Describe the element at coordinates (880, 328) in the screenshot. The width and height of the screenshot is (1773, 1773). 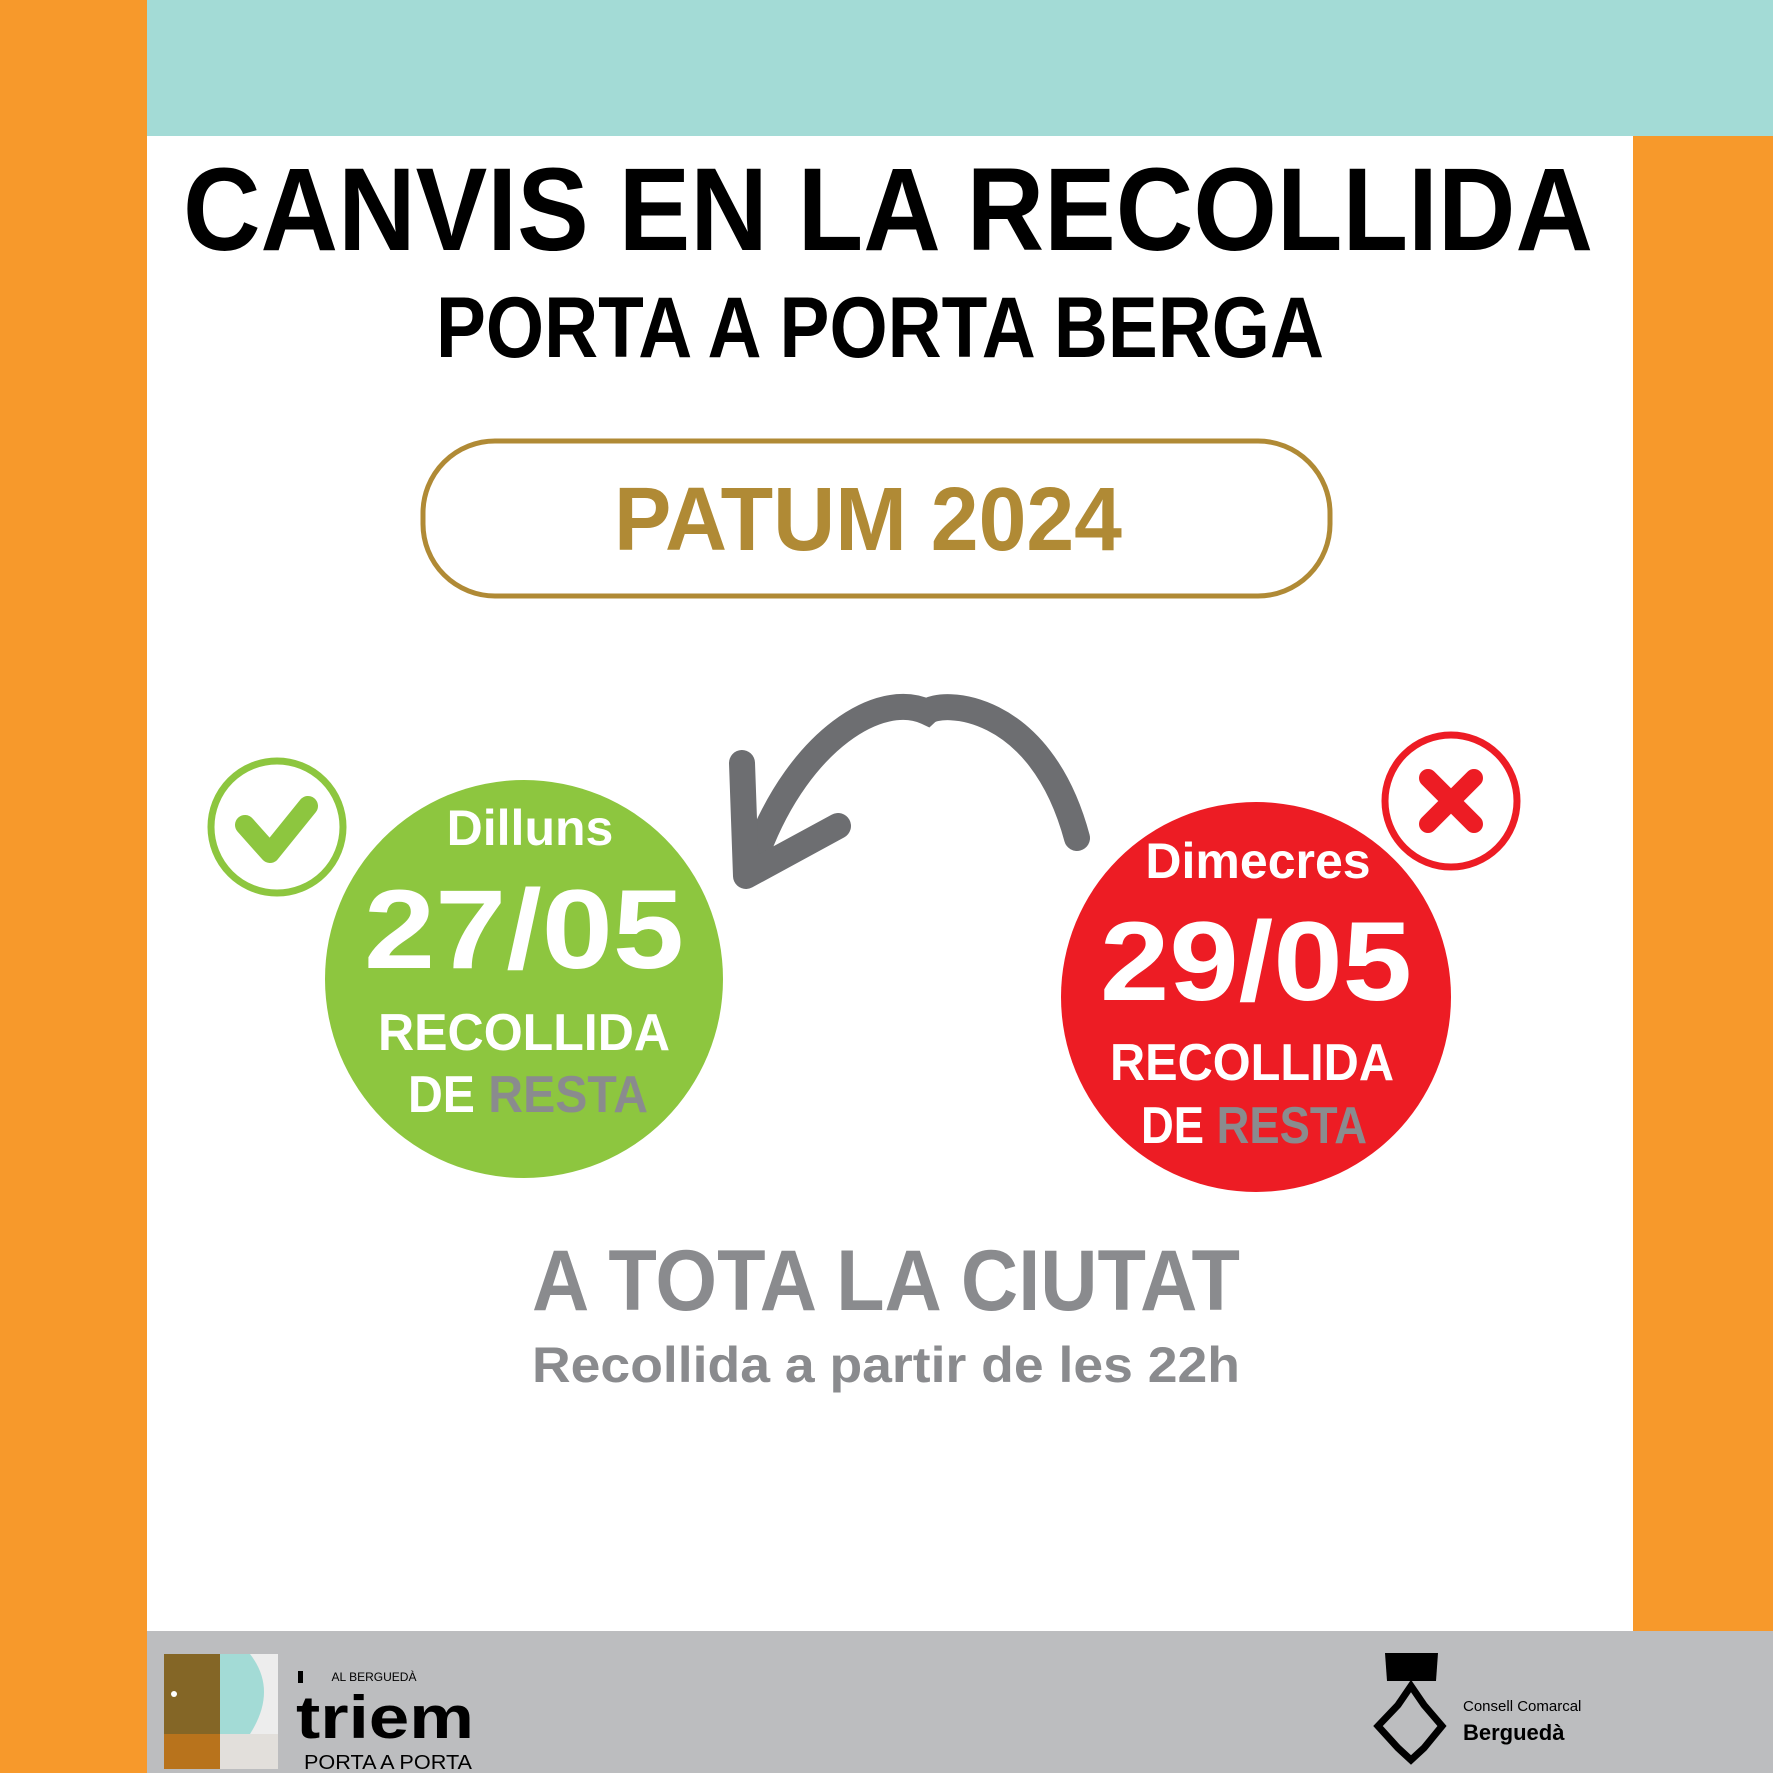
I see `page-subtitle: PORTA A PORTA BERGA` at that location.